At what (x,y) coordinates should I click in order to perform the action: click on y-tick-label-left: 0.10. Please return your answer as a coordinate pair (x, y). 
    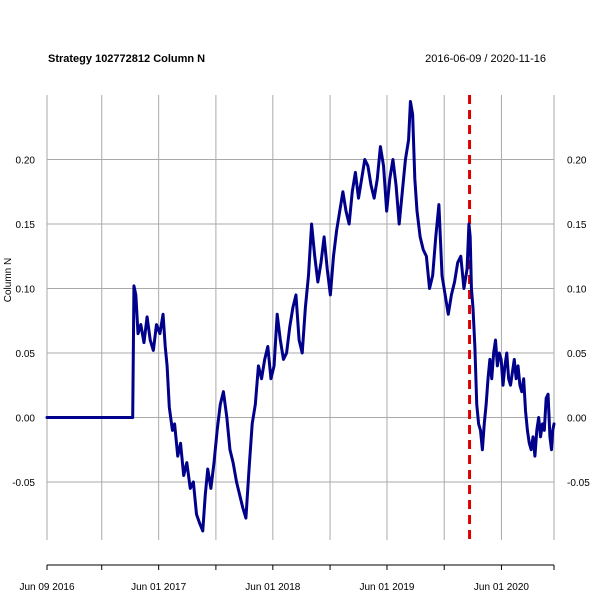
    Looking at the image, I should click on (26, 289).